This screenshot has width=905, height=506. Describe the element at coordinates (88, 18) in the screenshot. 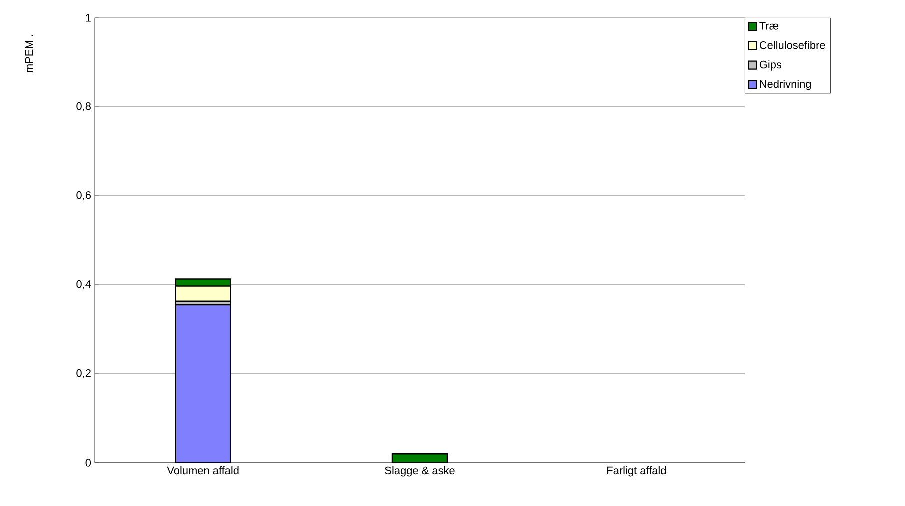

I see `y-tick-label: 1` at that location.